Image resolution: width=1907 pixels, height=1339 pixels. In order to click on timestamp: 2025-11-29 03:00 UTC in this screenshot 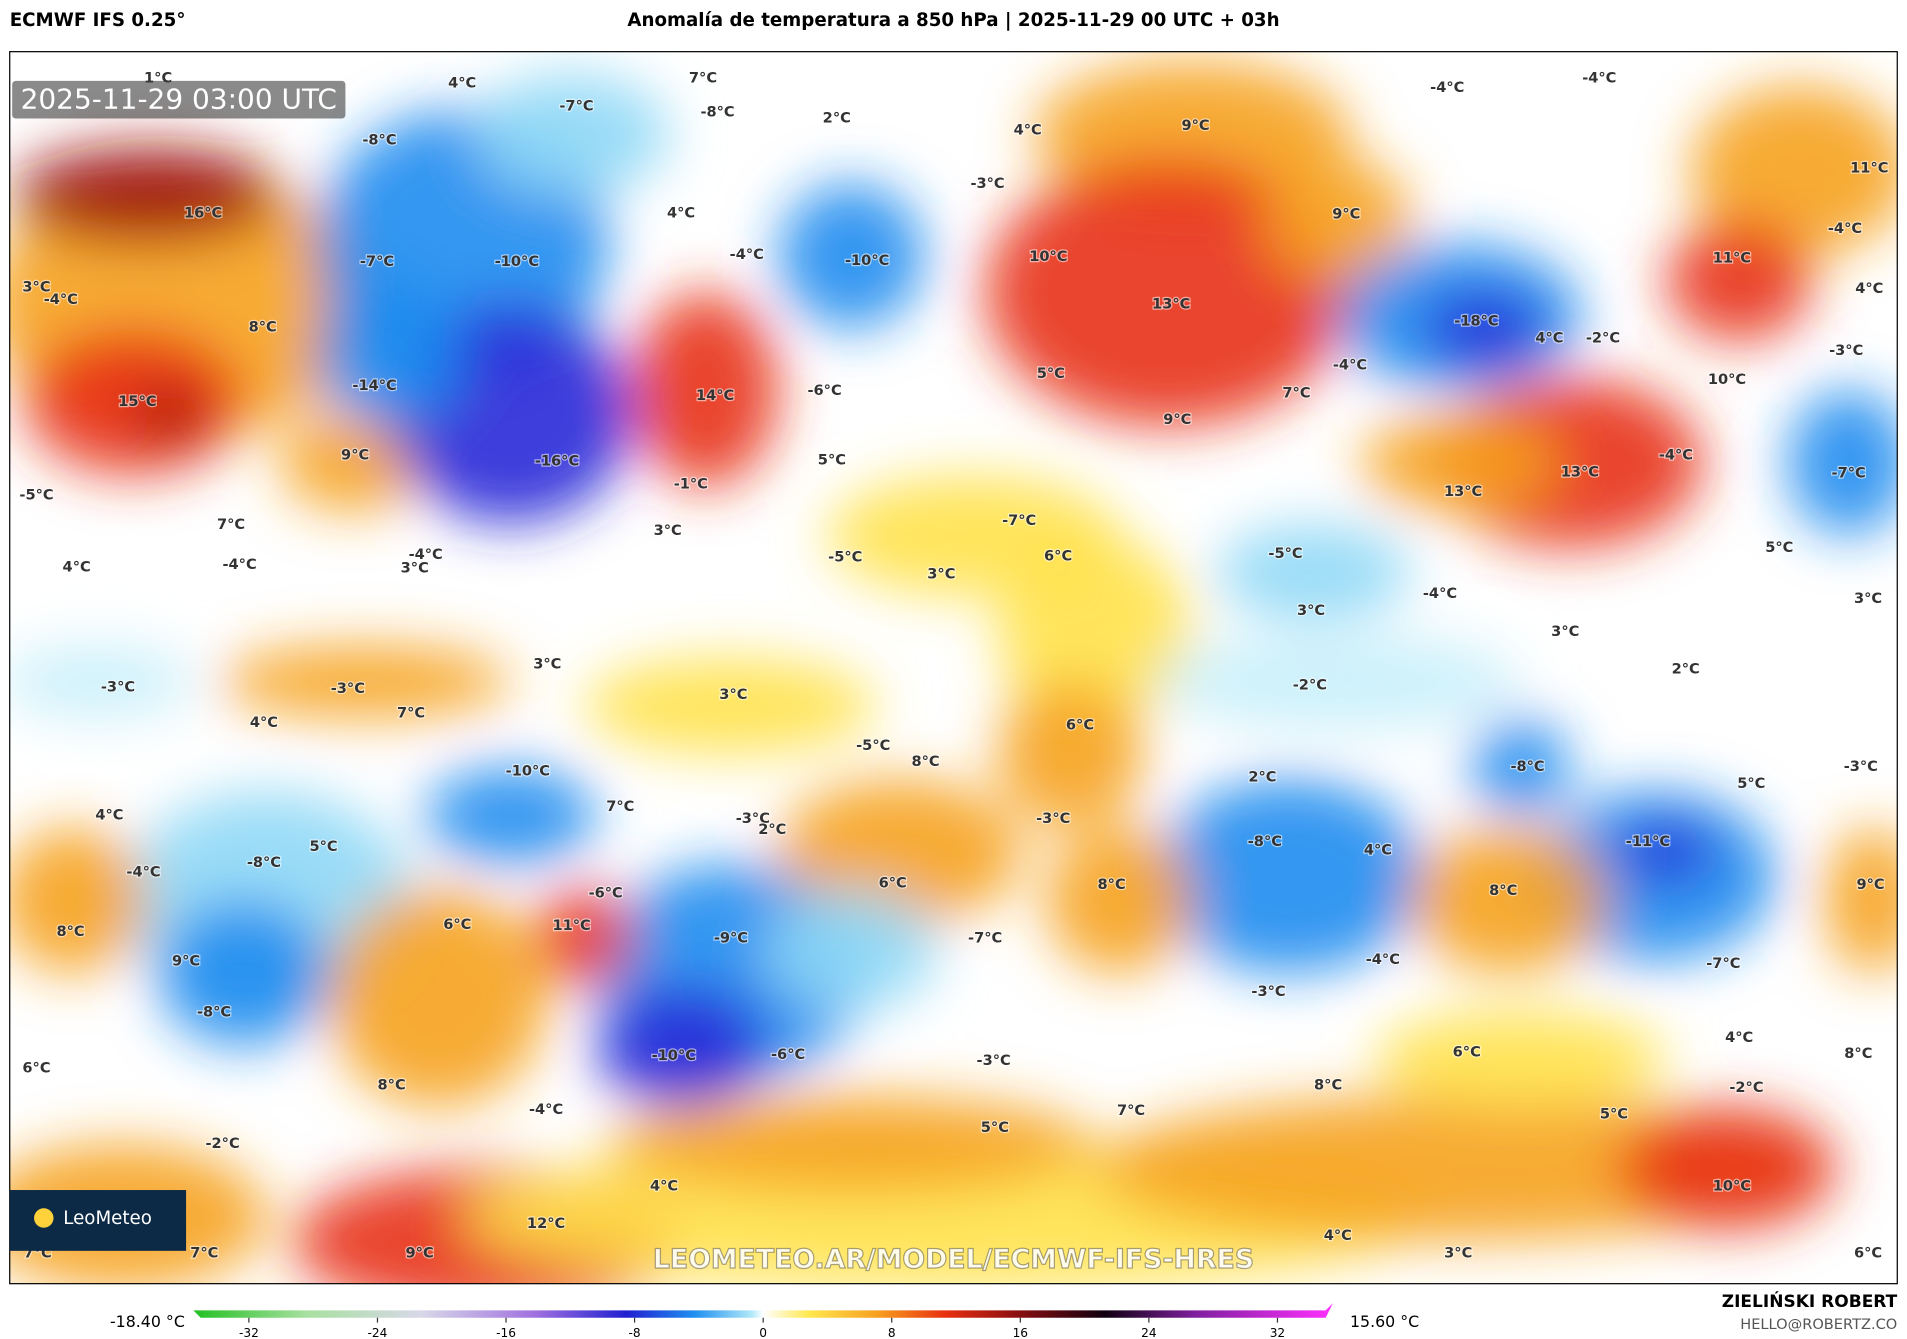, I will do `click(179, 98)`.